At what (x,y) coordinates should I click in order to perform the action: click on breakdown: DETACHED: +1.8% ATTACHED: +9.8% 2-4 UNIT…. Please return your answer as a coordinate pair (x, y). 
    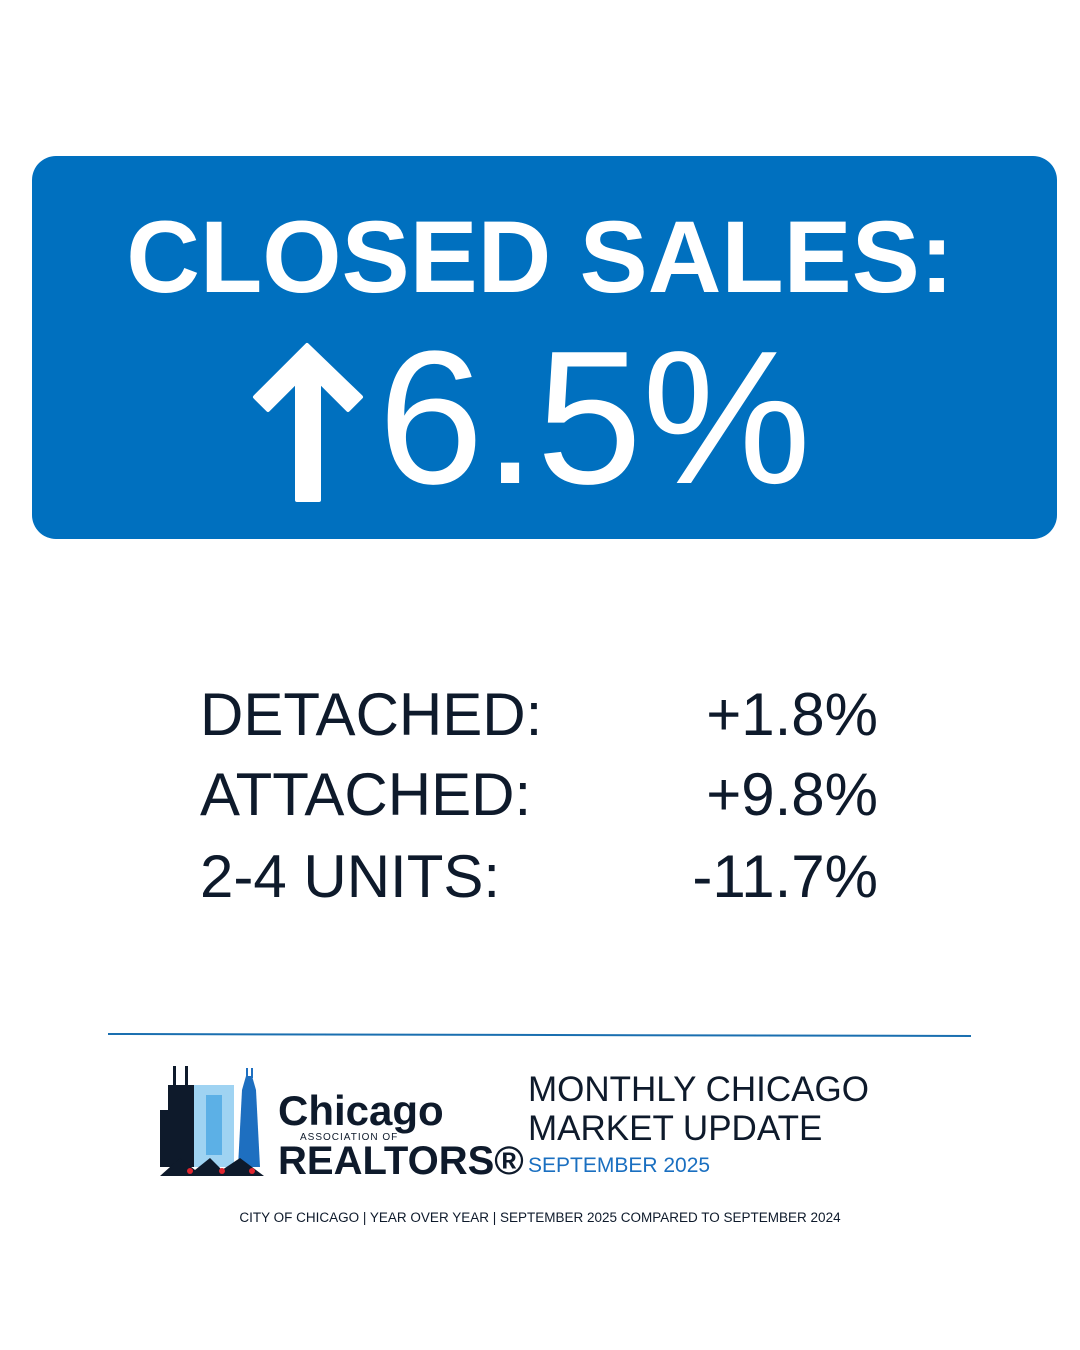
    Looking at the image, I should click on (539, 795).